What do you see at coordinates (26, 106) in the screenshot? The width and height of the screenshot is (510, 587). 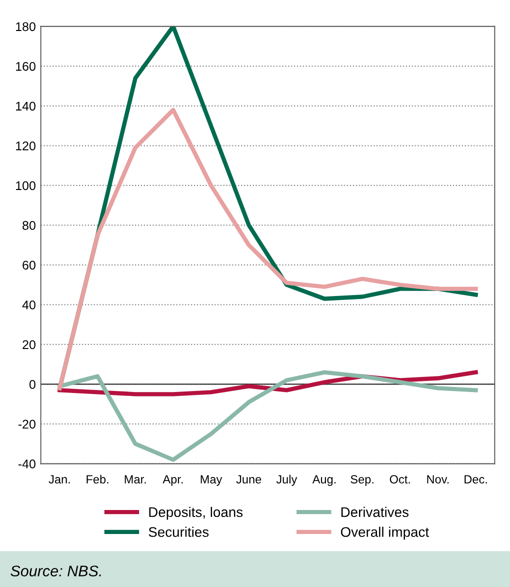 I see `y-tick-label: 140` at bounding box center [26, 106].